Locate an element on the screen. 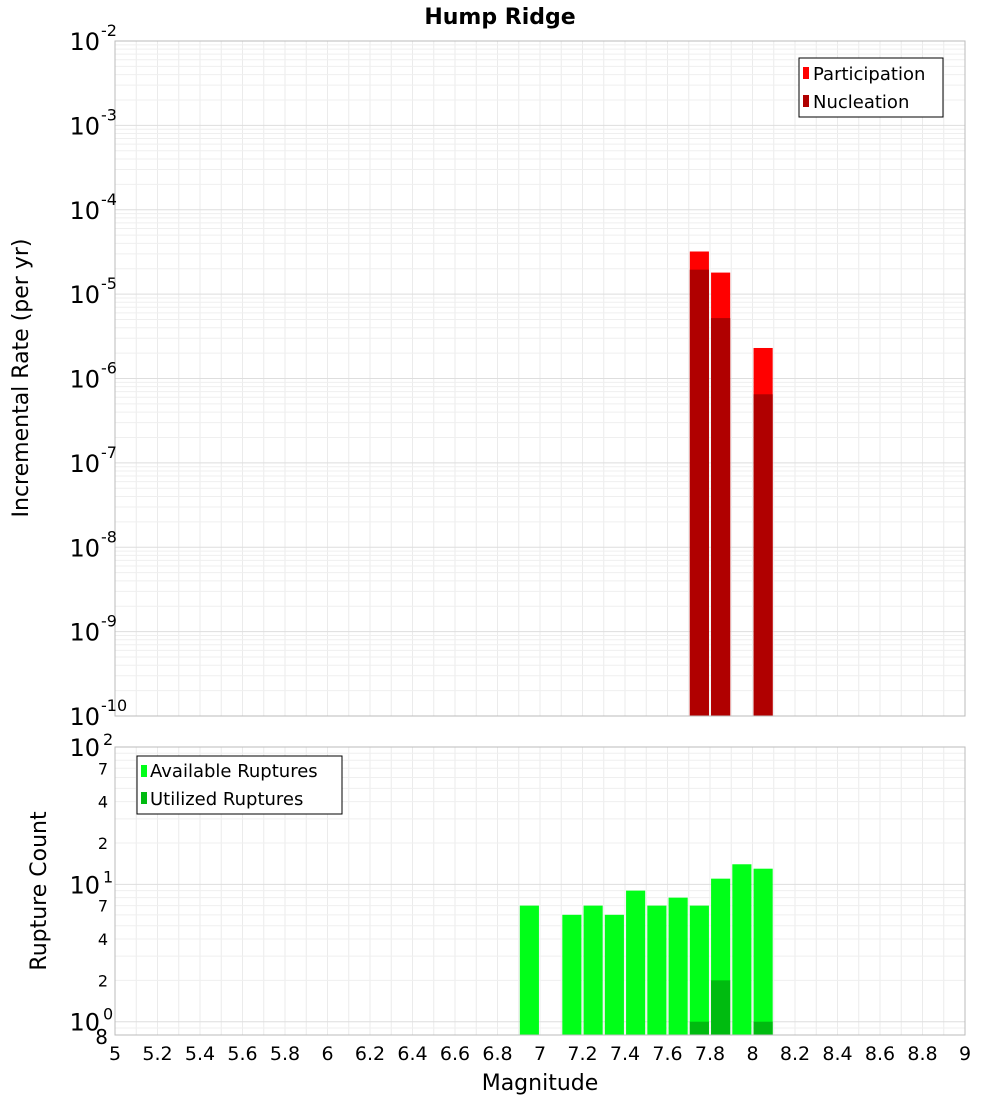  top-y-tick-exponent: -6 is located at coordinates (109, 368).